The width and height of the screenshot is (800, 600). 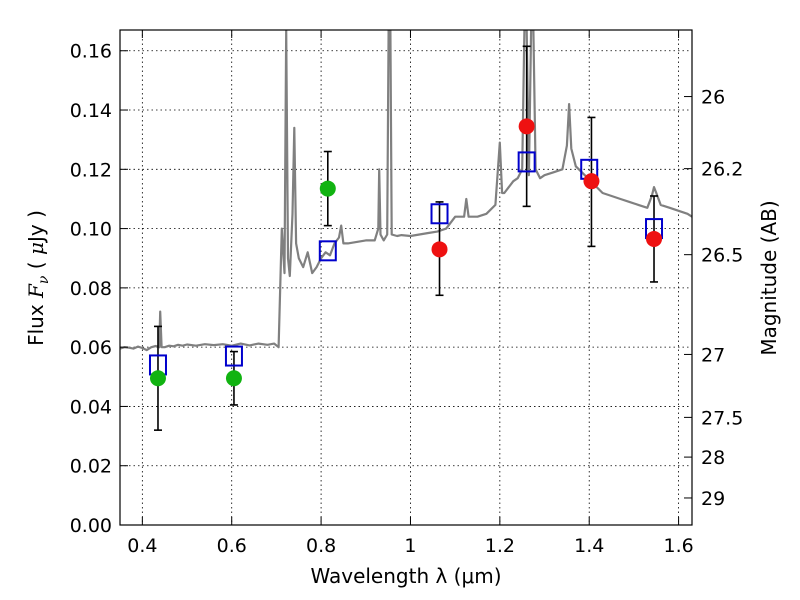 I want to click on y-tick-label: 0.04, so click(x=91, y=407).